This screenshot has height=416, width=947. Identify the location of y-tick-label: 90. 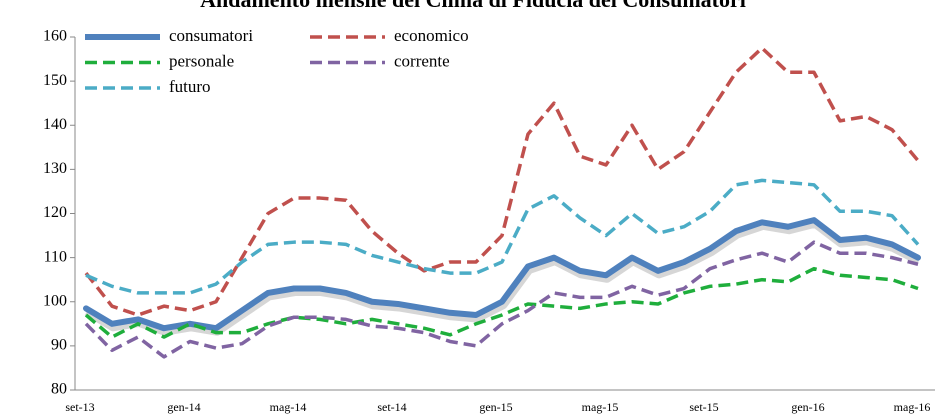
(59, 345).